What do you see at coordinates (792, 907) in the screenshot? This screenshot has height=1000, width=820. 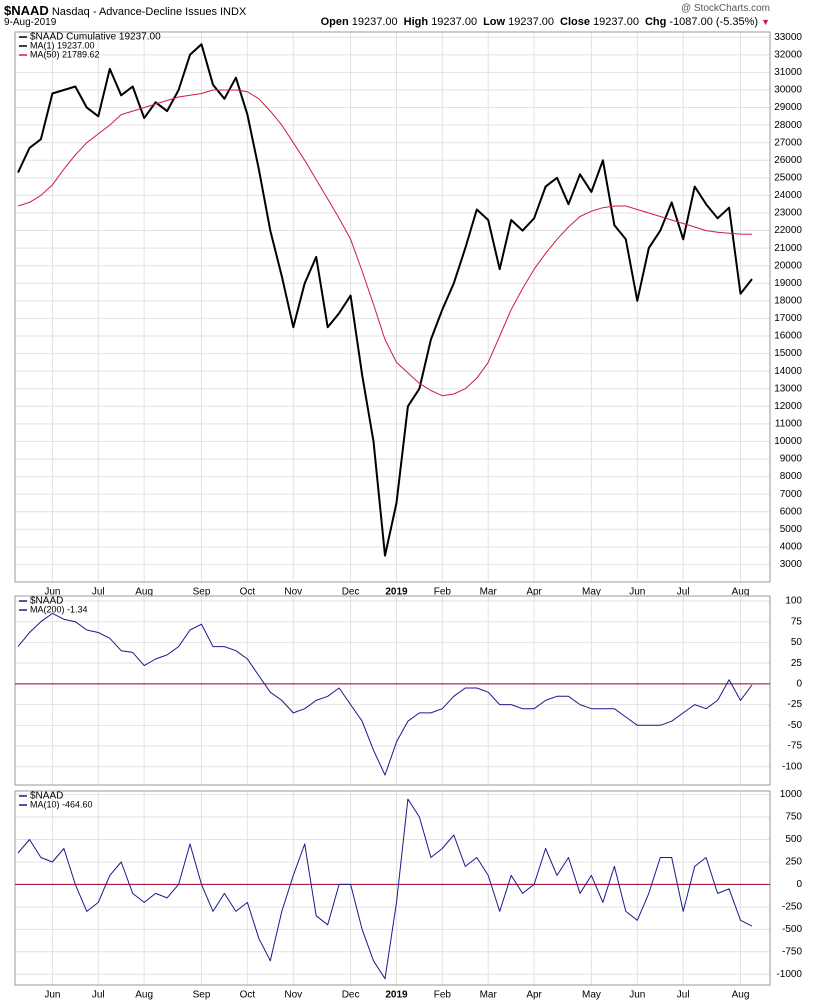 I see `y-tick-label: -250` at bounding box center [792, 907].